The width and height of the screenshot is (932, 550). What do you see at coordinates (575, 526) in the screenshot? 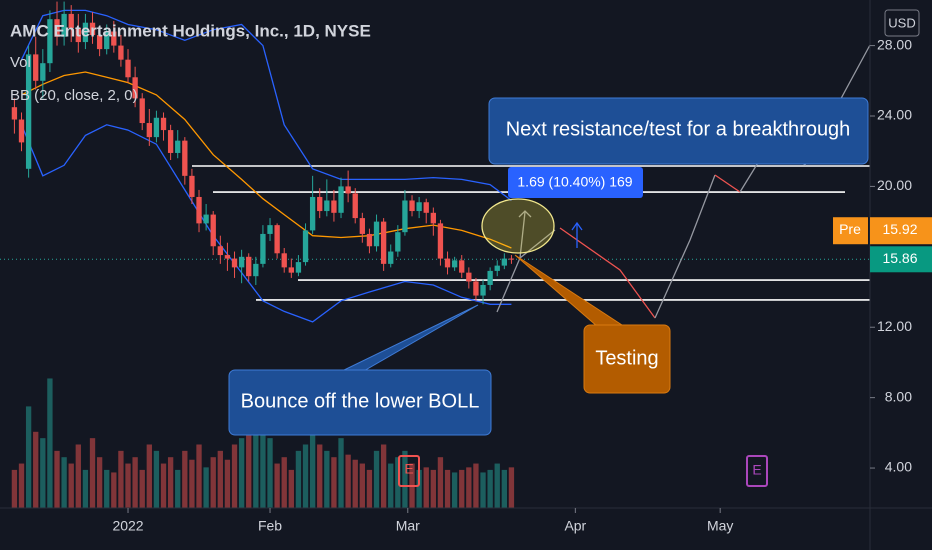
I see `x-tick-label: Apr` at bounding box center [575, 526].